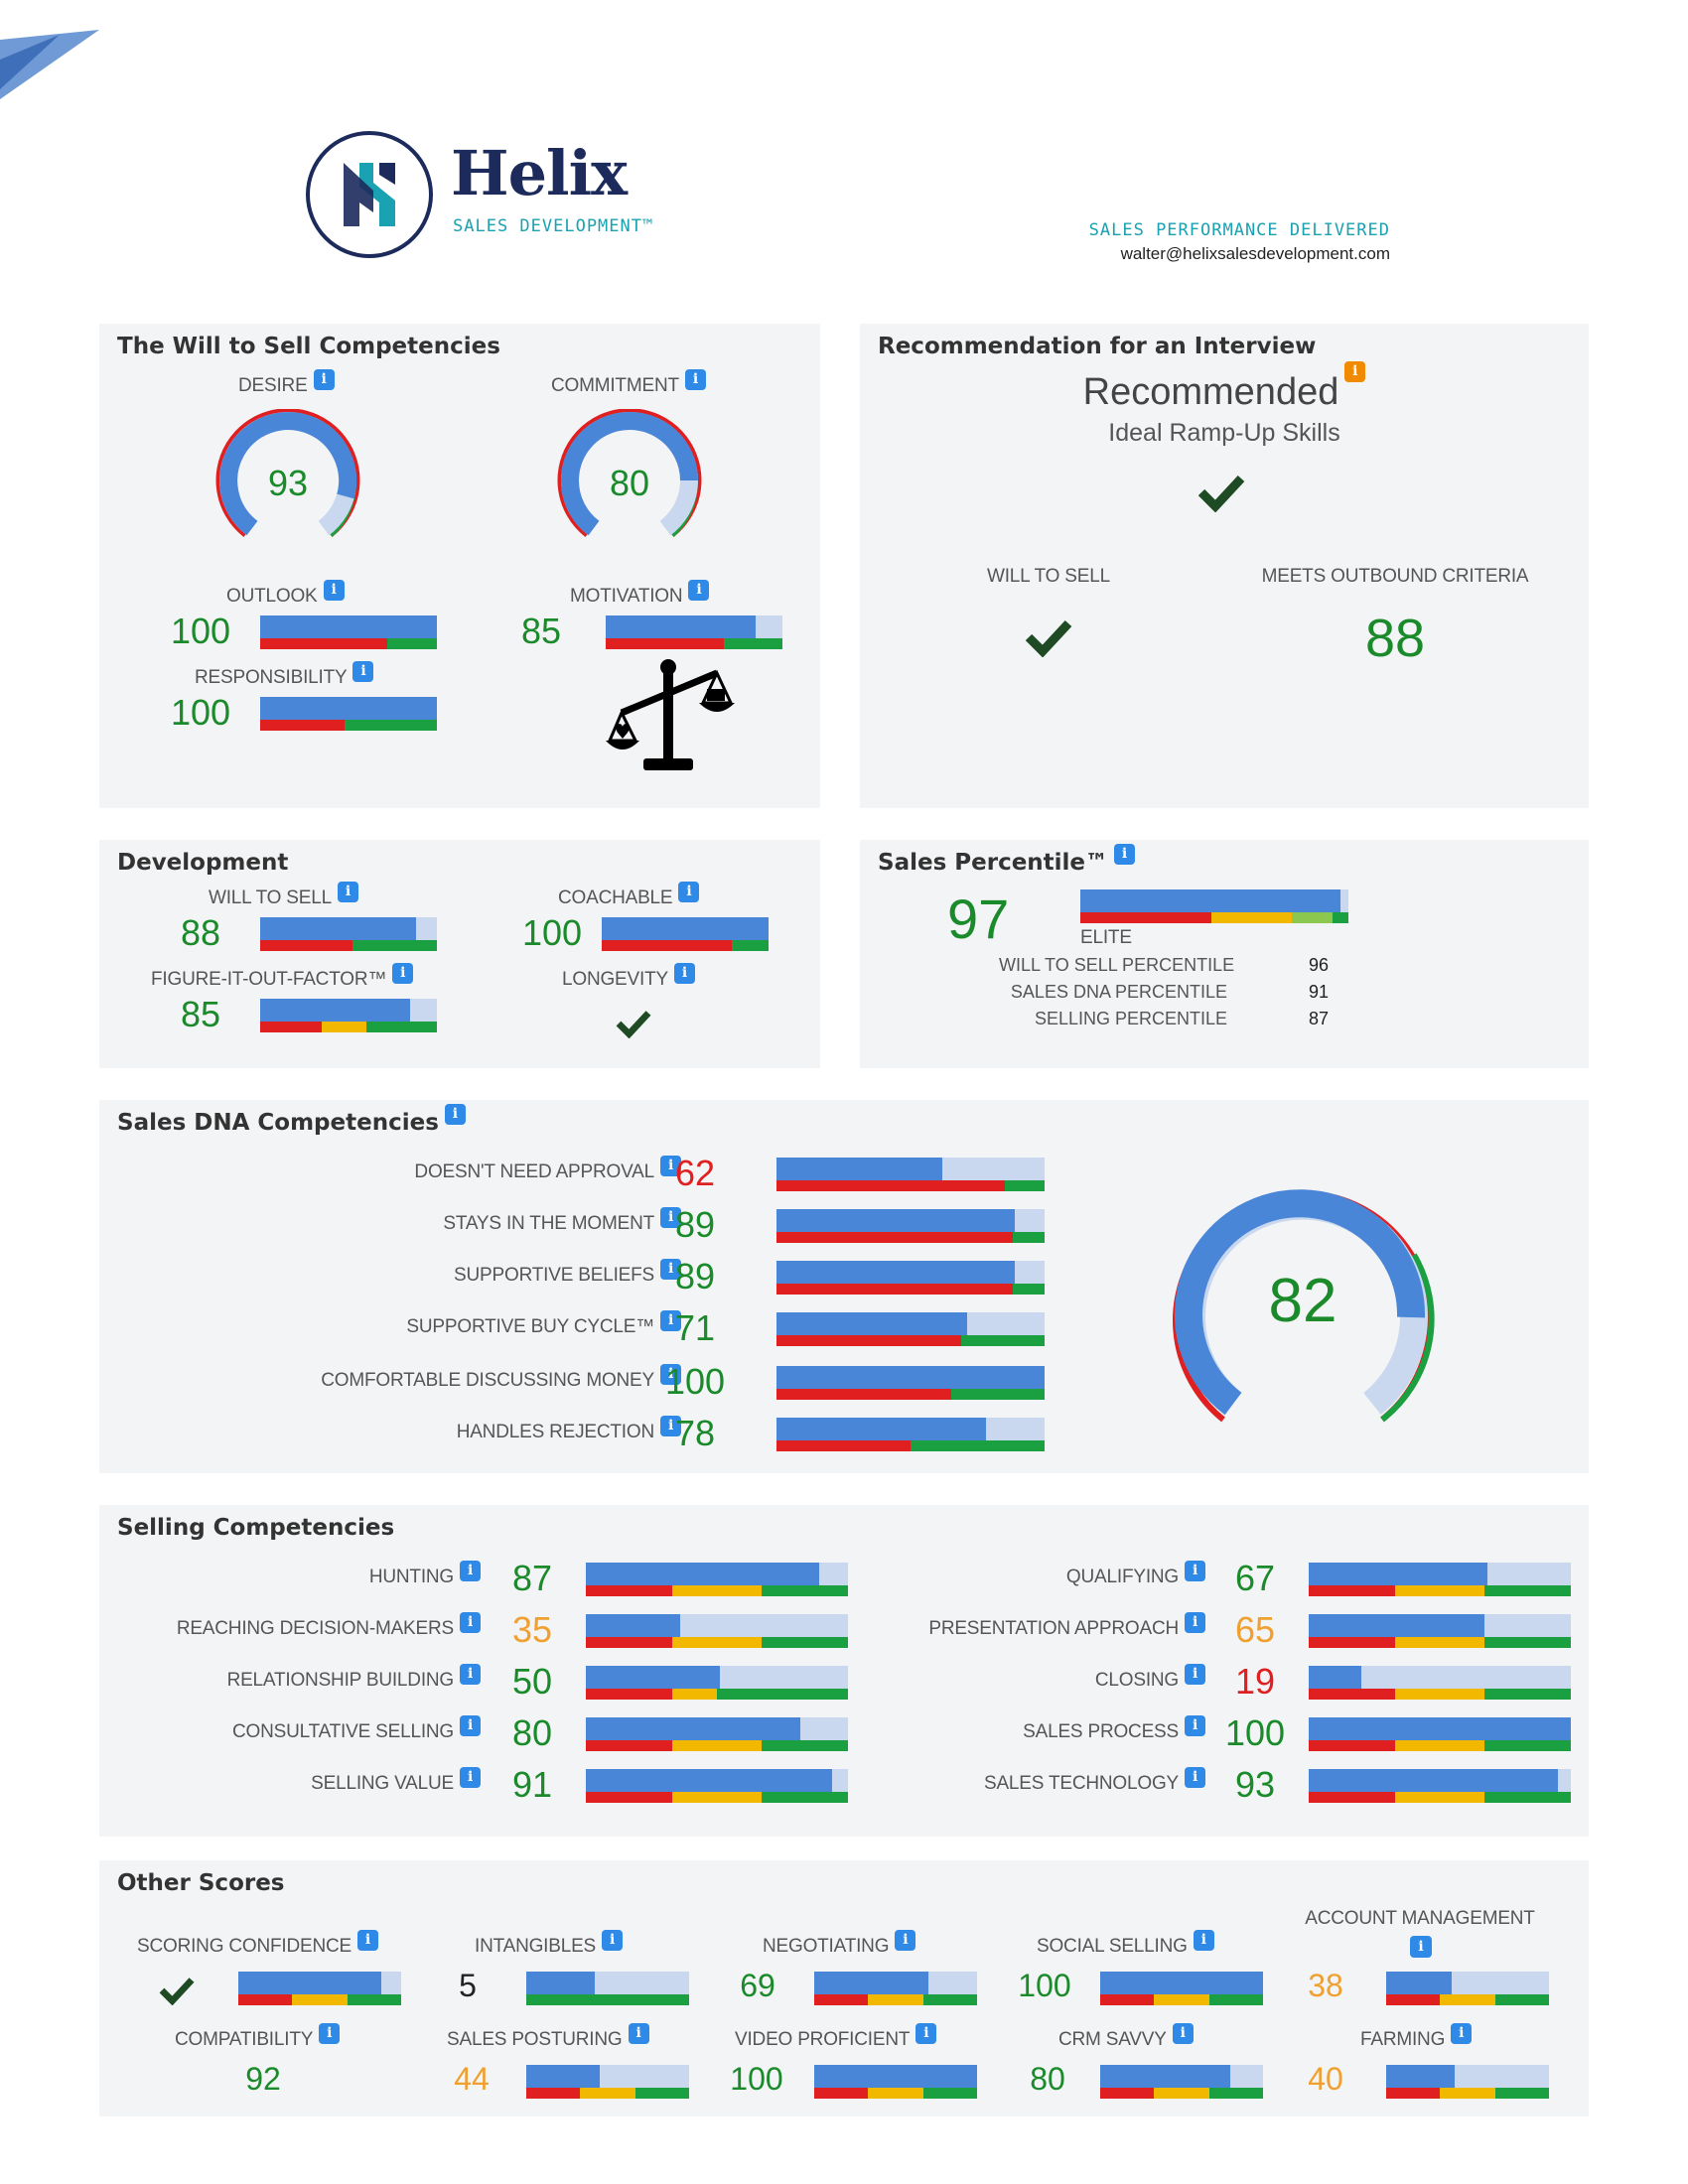 This screenshot has width=1688, height=2184. What do you see at coordinates (532, 1681) in the screenshot?
I see `selling-score: 50` at bounding box center [532, 1681].